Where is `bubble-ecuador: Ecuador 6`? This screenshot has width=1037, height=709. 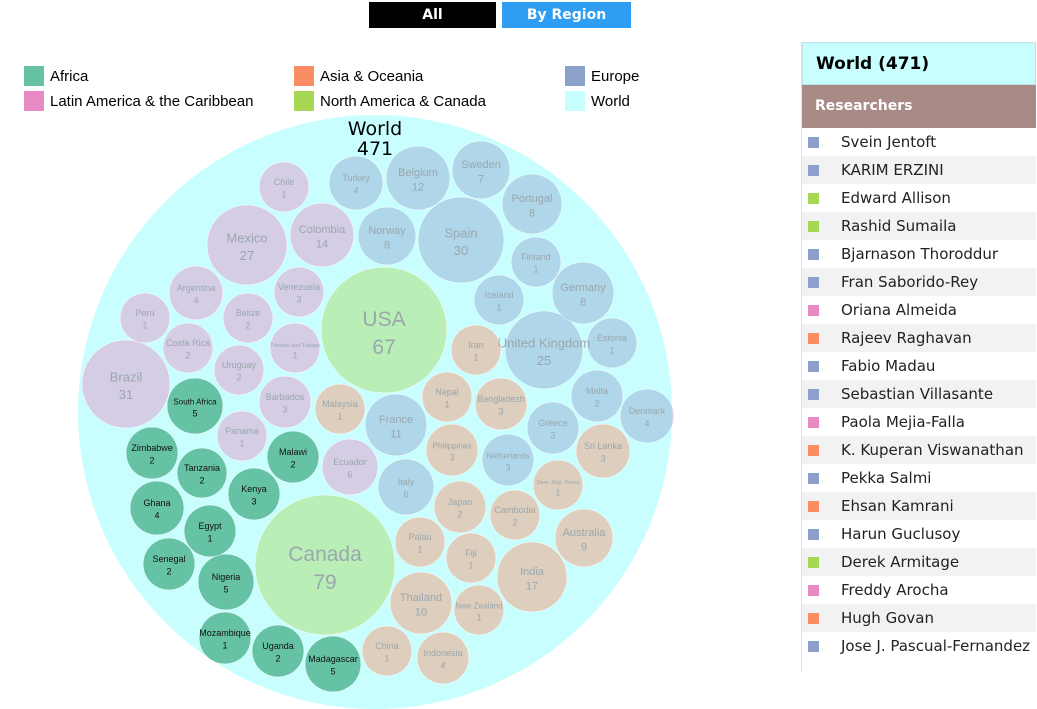
bubble-ecuador: Ecuador 6 is located at coordinates (350, 467).